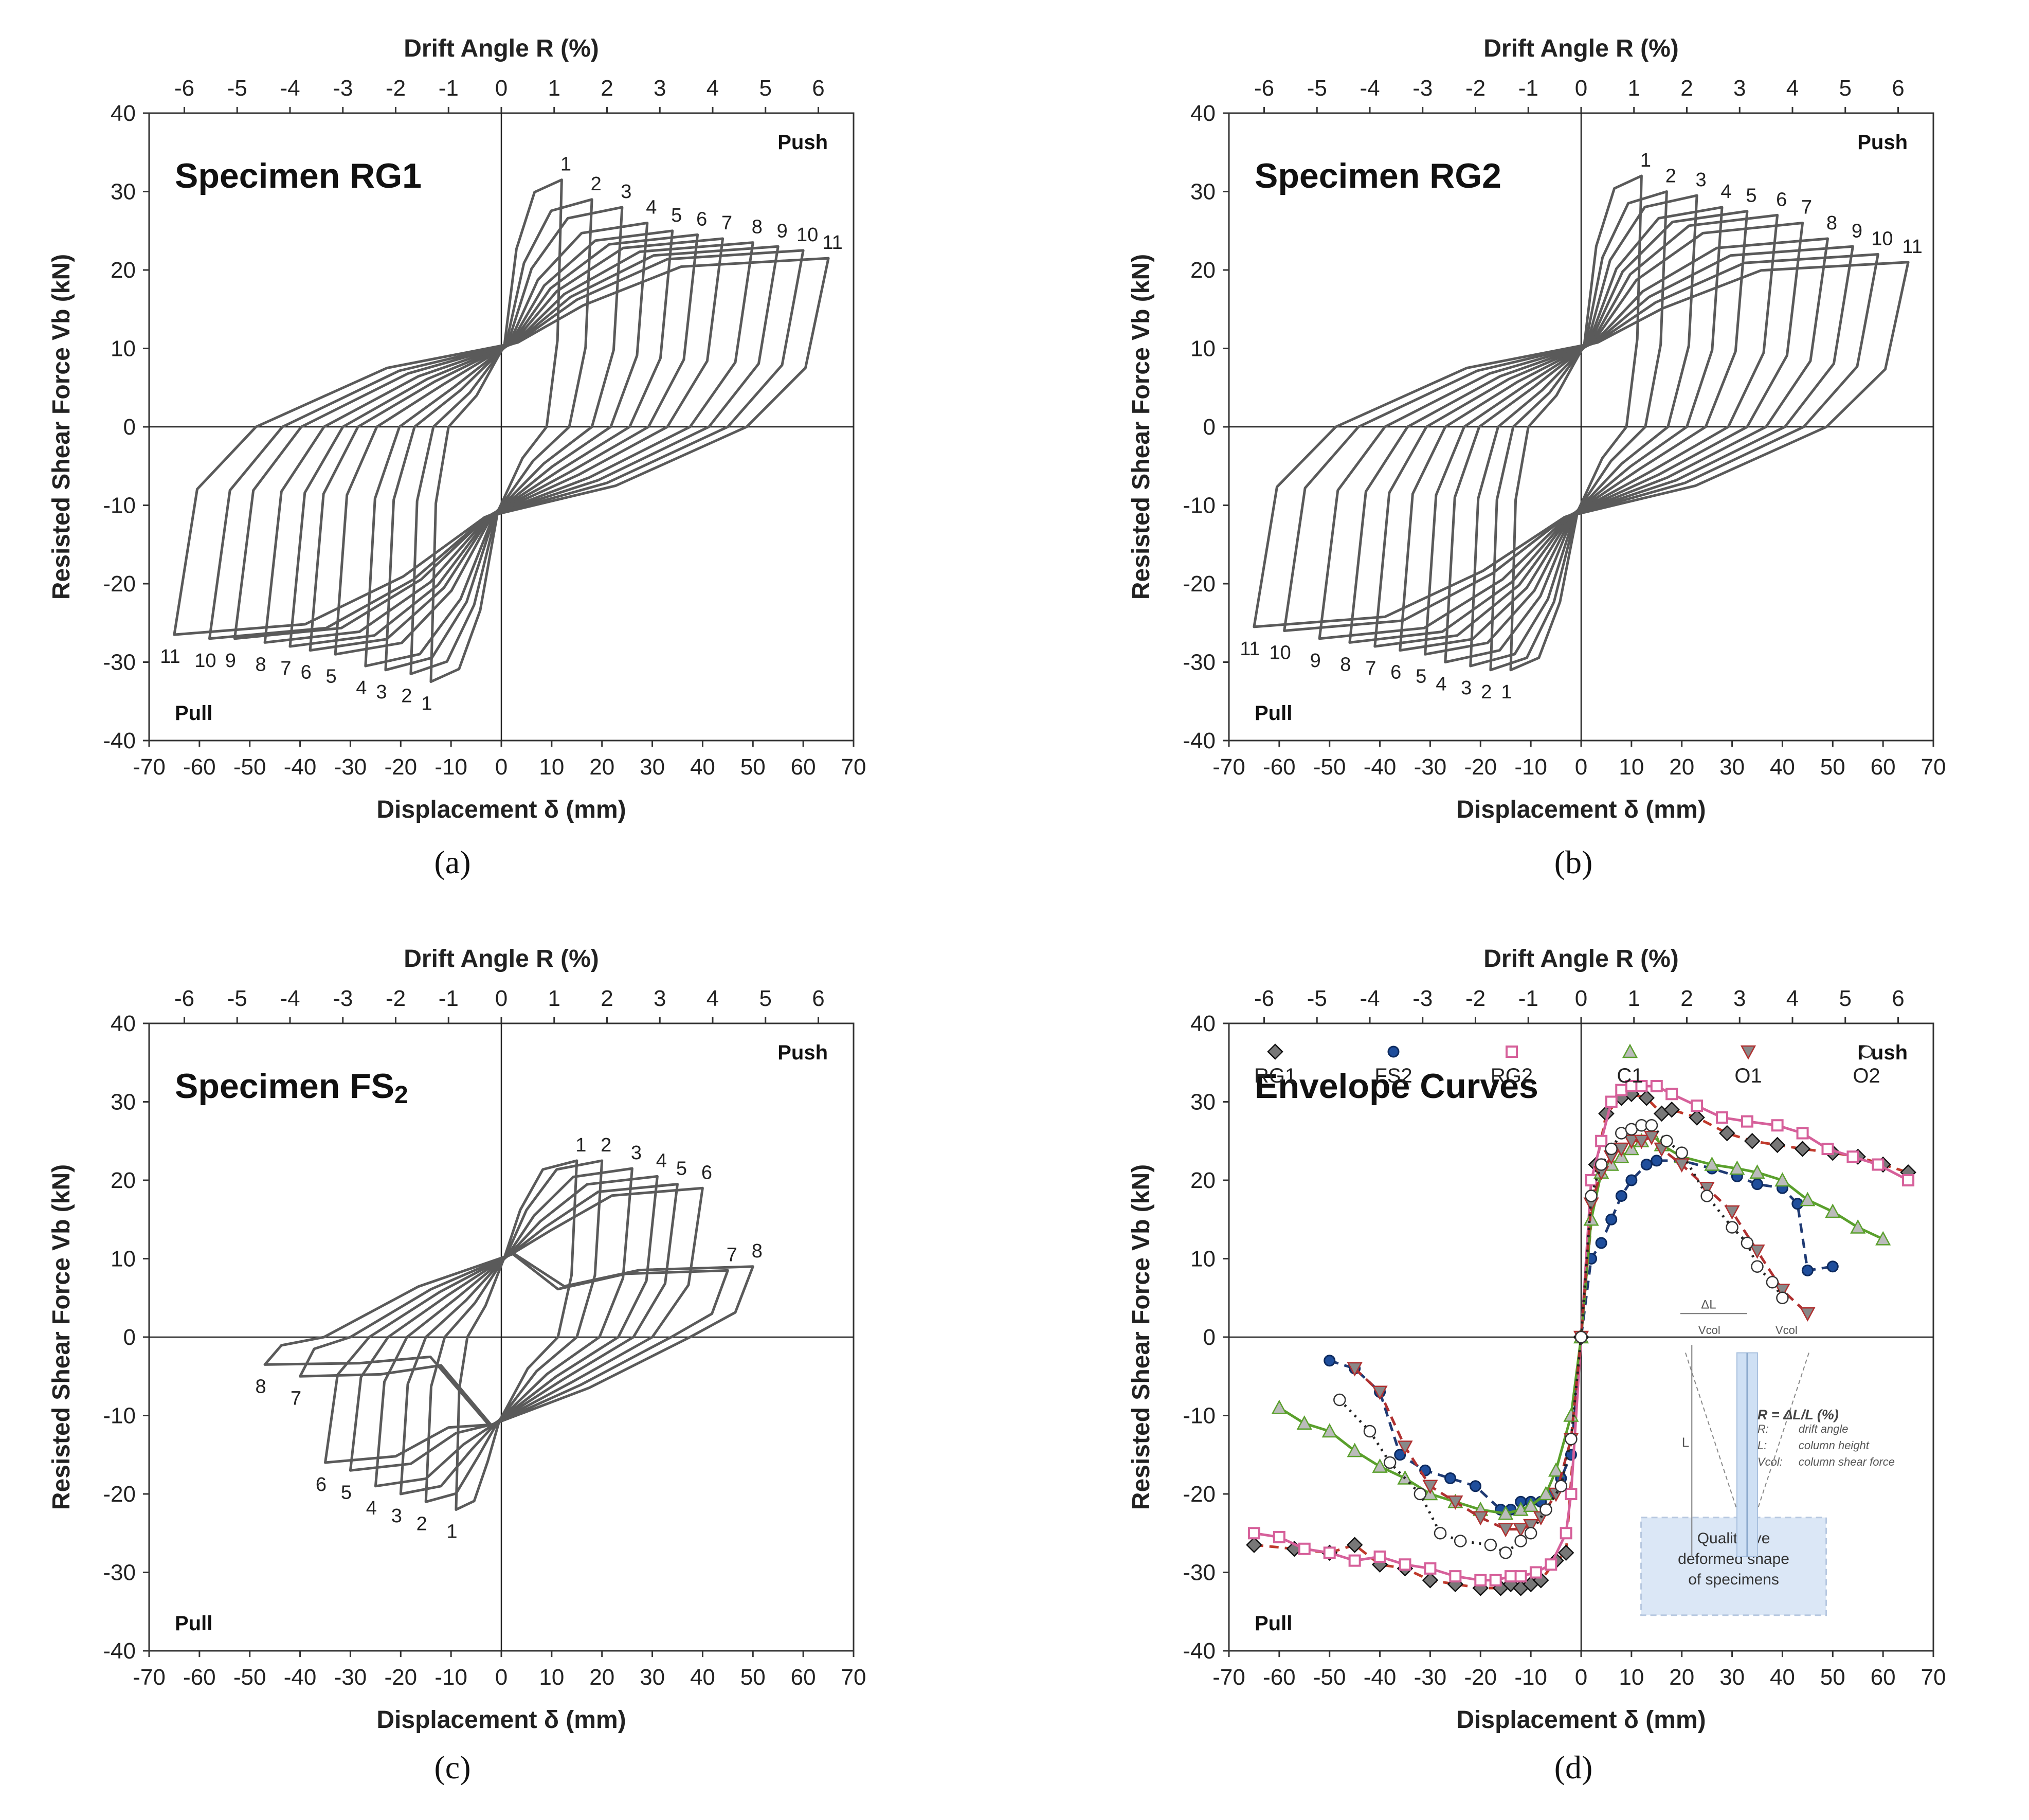 This screenshot has width=2029, height=1820. Describe the element at coordinates (1701, 180) in the screenshot. I see `cycle-label-push: 3` at that location.